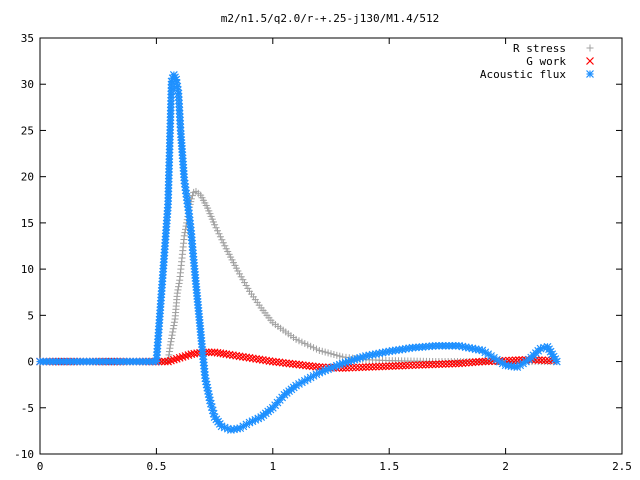  Describe the element at coordinates (30, 315) in the screenshot. I see `y-tick-label: 5` at that location.